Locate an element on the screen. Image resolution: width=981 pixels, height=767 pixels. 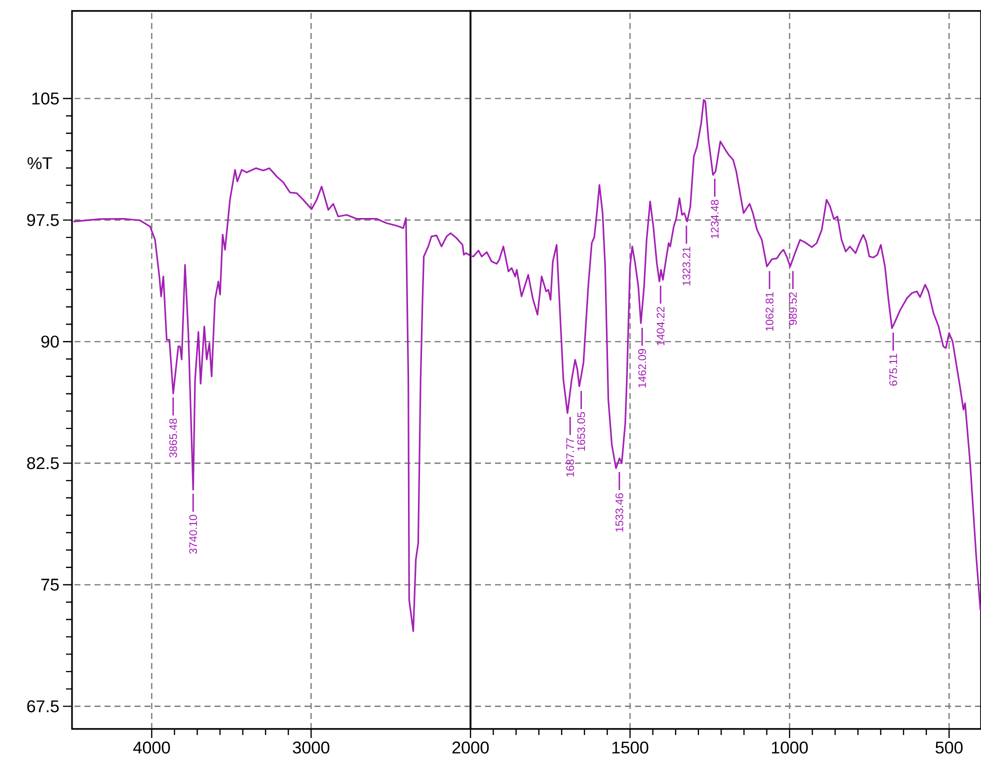
annotation: 1462.09 is located at coordinates (642, 368).